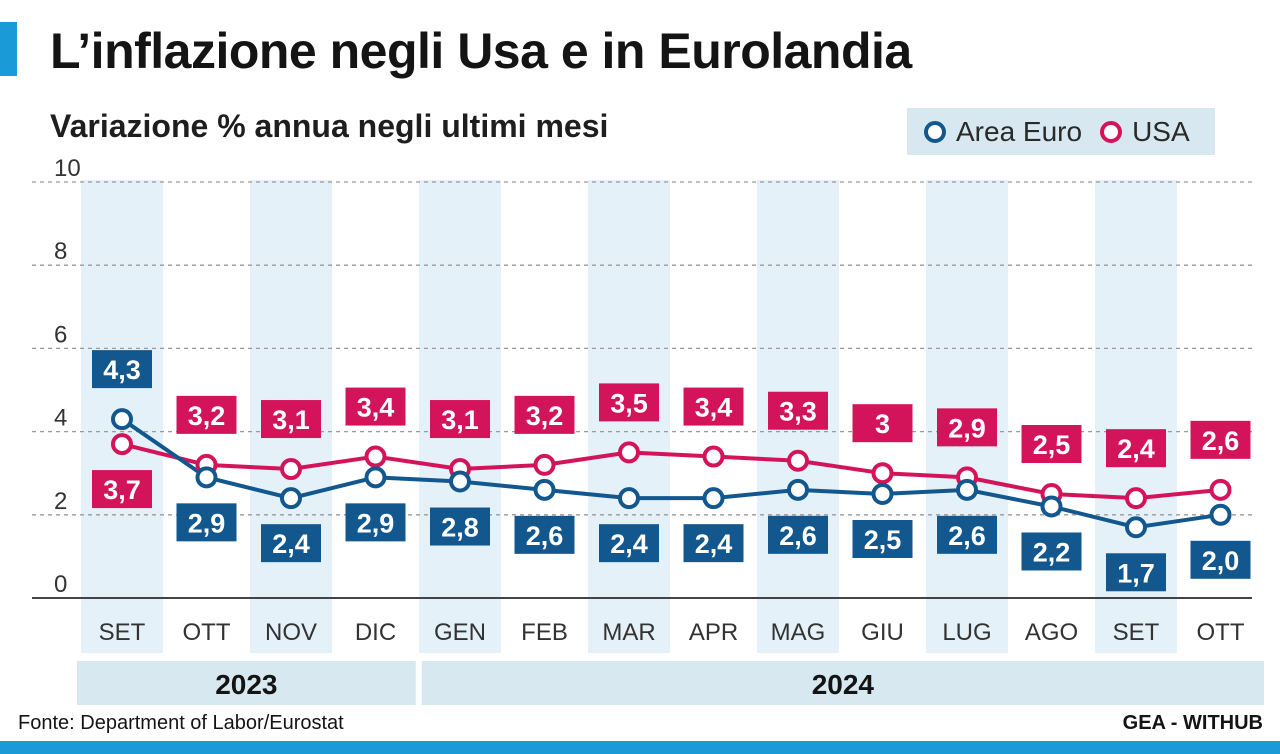  I want to click on legend-label-usa: USA, so click(1161, 131).